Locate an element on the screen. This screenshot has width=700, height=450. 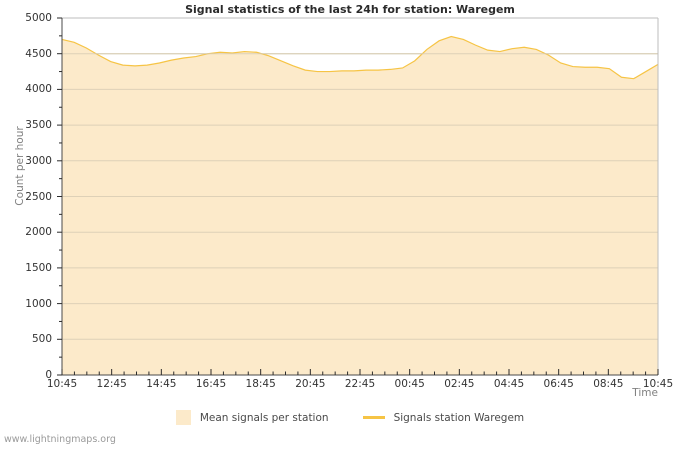
x-tick-label: 04:45 is located at coordinates (509, 384).